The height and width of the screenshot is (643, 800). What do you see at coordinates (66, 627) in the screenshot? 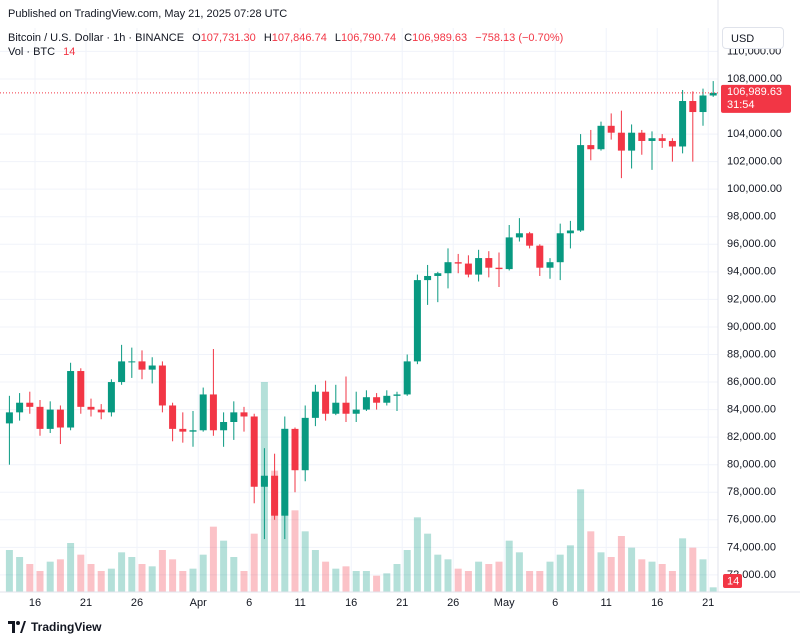
I see `brand-name: TradingView` at bounding box center [66, 627].